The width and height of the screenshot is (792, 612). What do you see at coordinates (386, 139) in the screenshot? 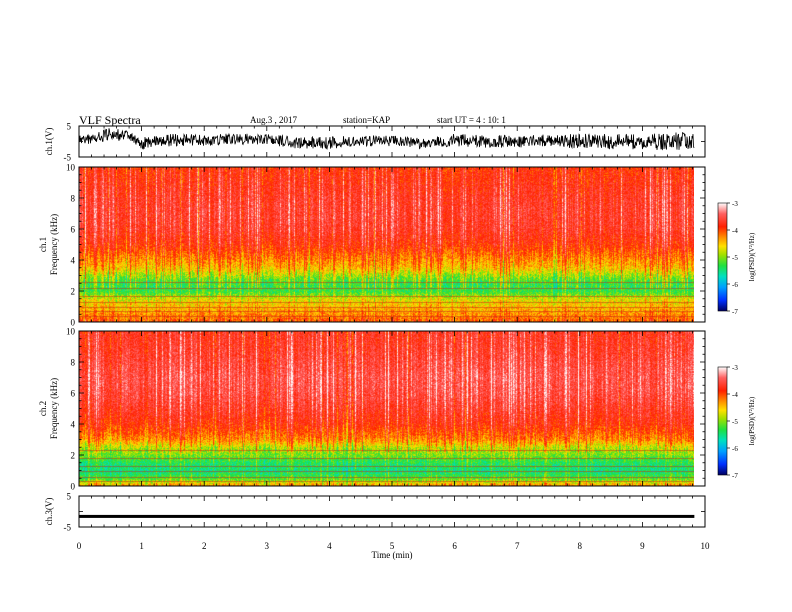
I see `ch1-waveform-trace` at bounding box center [386, 139].